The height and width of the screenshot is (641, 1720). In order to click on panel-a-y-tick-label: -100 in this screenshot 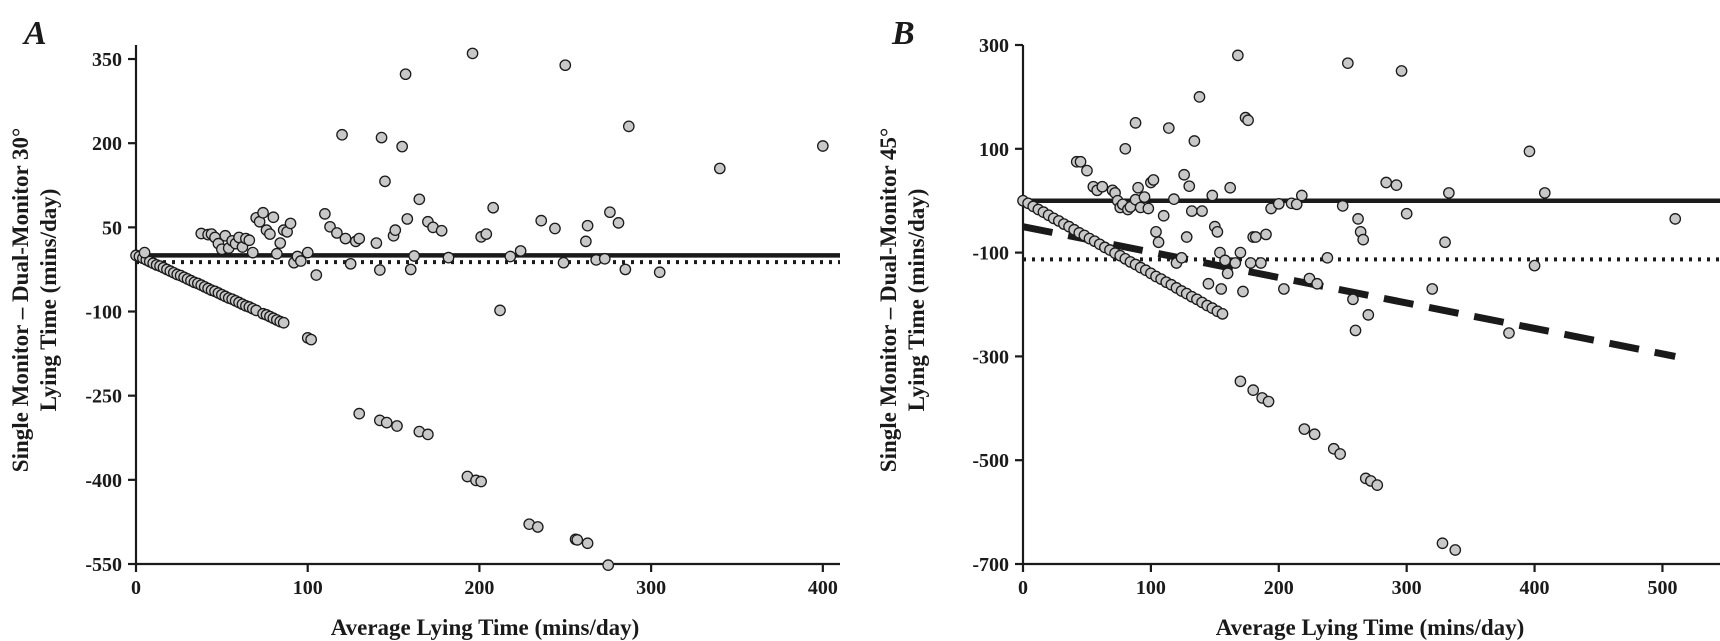, I will do `click(103, 313)`.